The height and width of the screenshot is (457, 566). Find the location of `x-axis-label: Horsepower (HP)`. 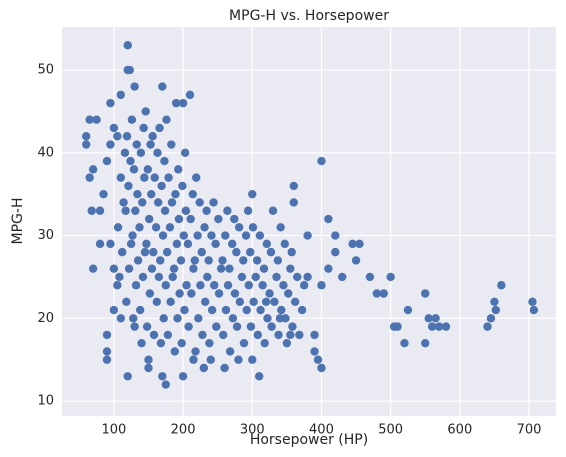

x-axis-label: Horsepower (HP) is located at coordinates (309, 440).